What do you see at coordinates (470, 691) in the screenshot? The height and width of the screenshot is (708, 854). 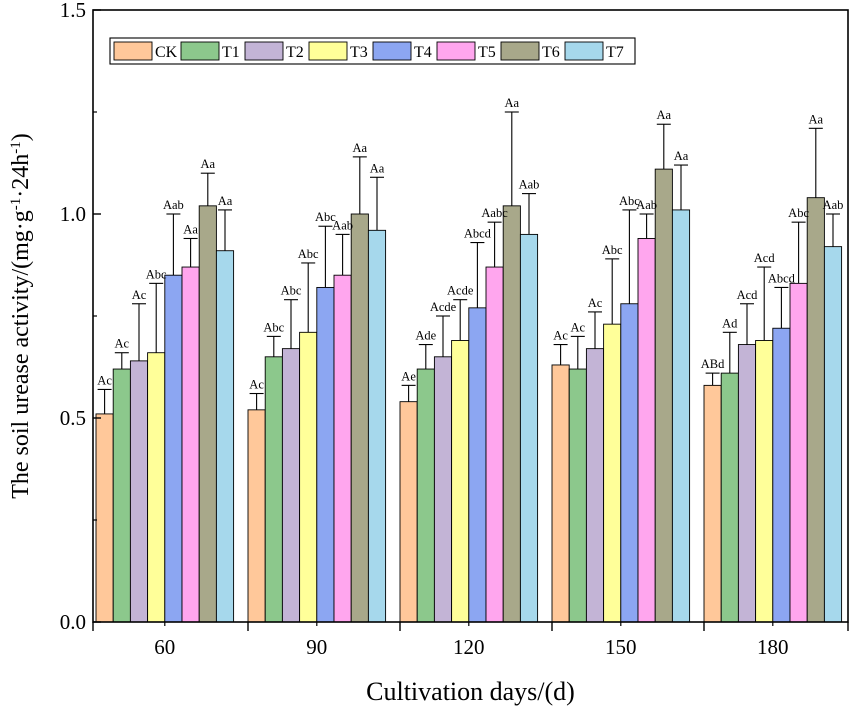 I see `x-axis-label: Cultivation days/(d)` at bounding box center [470, 691].